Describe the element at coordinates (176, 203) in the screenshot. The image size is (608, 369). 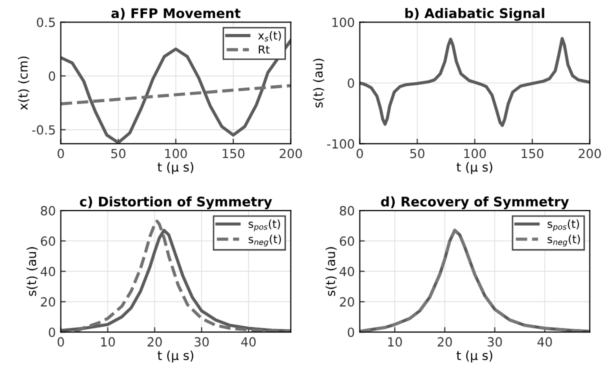
I see `chart-title: c) Distortion of Symmetry` at that location.